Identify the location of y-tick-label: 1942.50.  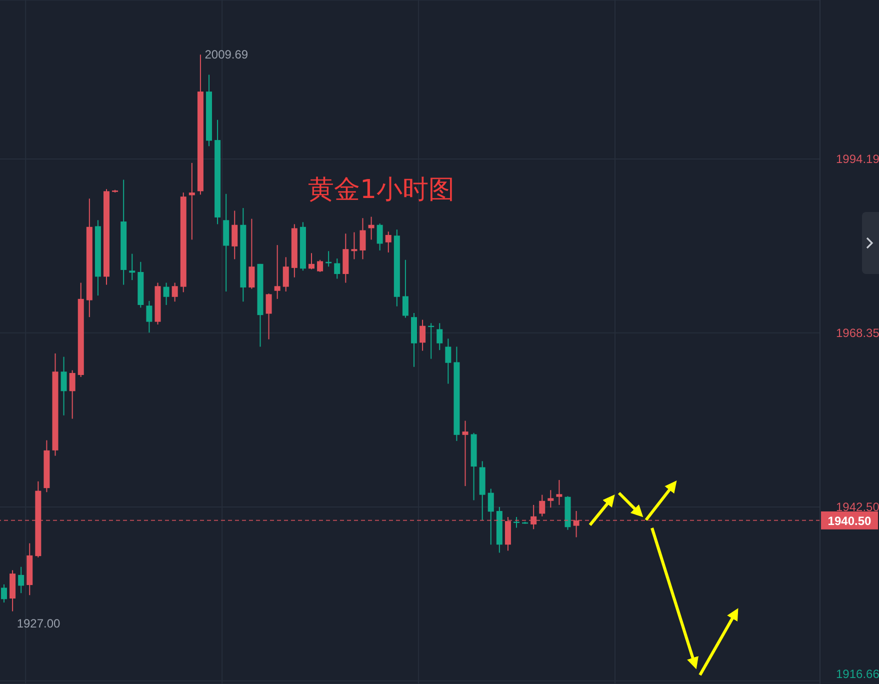
(857, 507).